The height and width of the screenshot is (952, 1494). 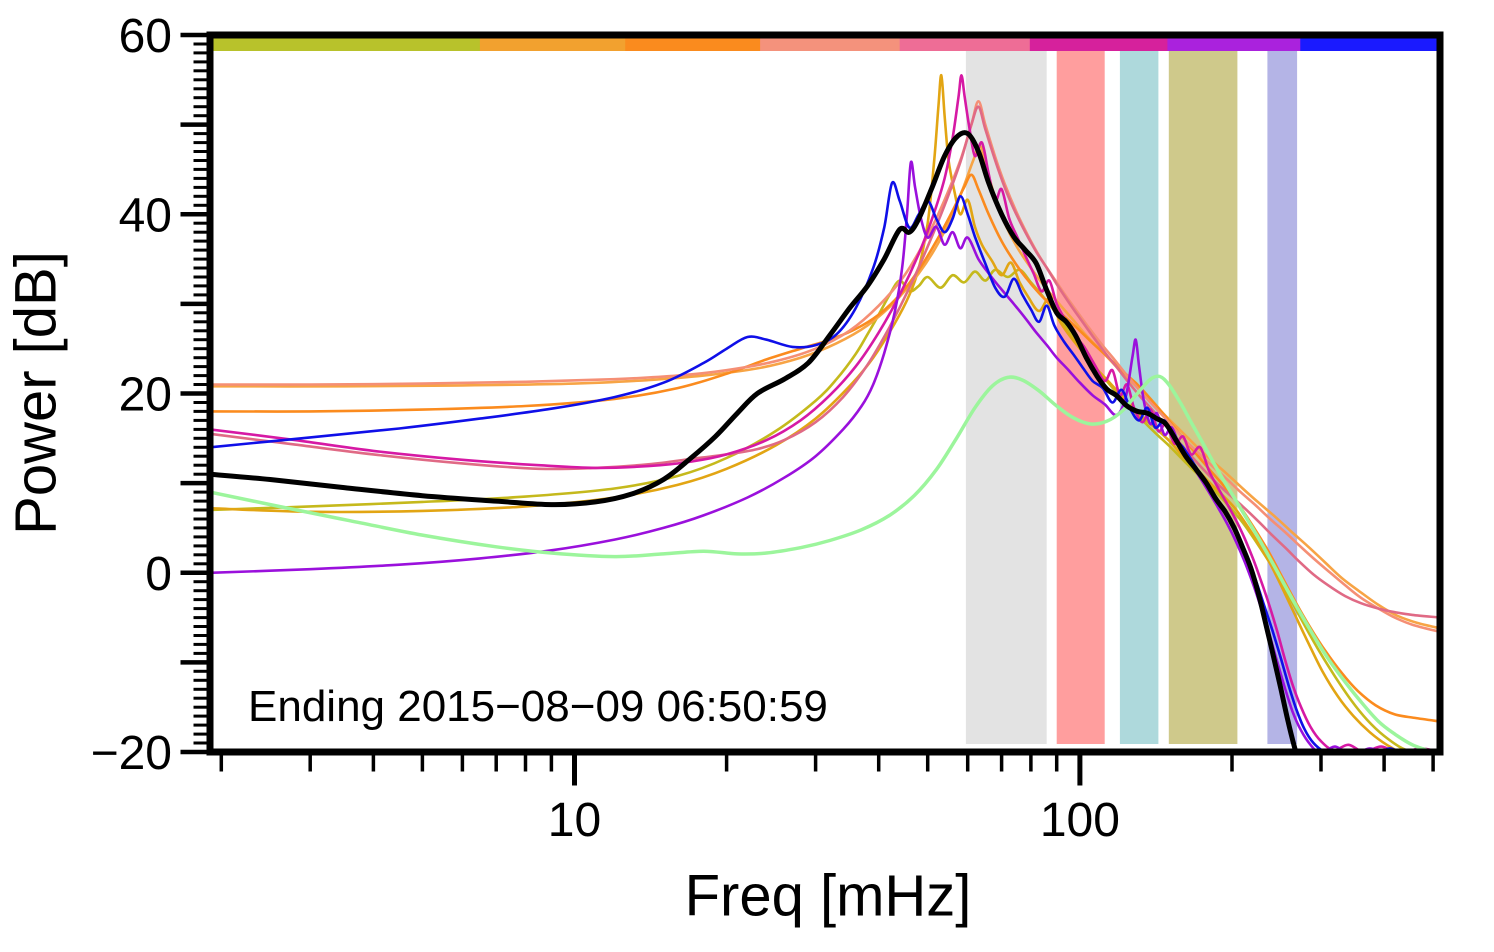 I want to click on x-axis-ticks, so click(x=827, y=770).